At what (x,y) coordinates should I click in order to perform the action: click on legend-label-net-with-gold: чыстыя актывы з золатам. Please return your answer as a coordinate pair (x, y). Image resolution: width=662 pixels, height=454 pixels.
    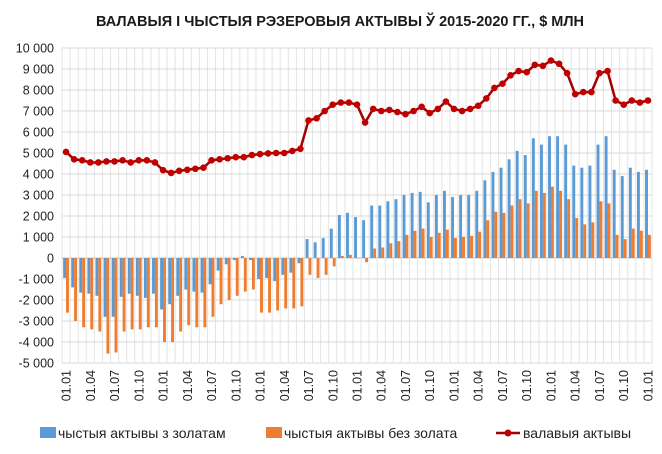
    Looking at the image, I should click on (142, 433).